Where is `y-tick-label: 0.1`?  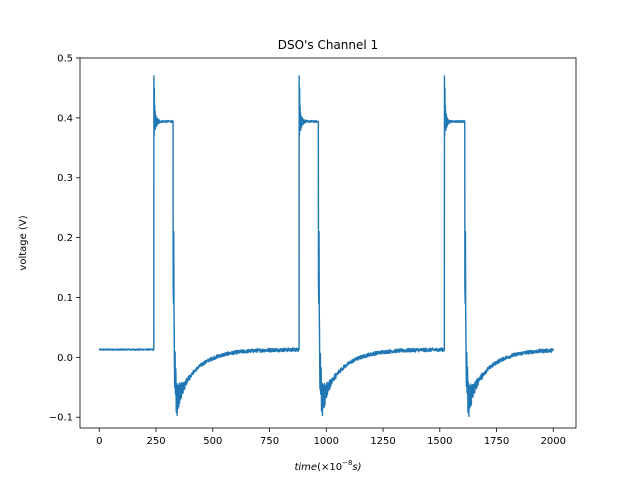
y-tick-label: 0.1 is located at coordinates (65, 298).